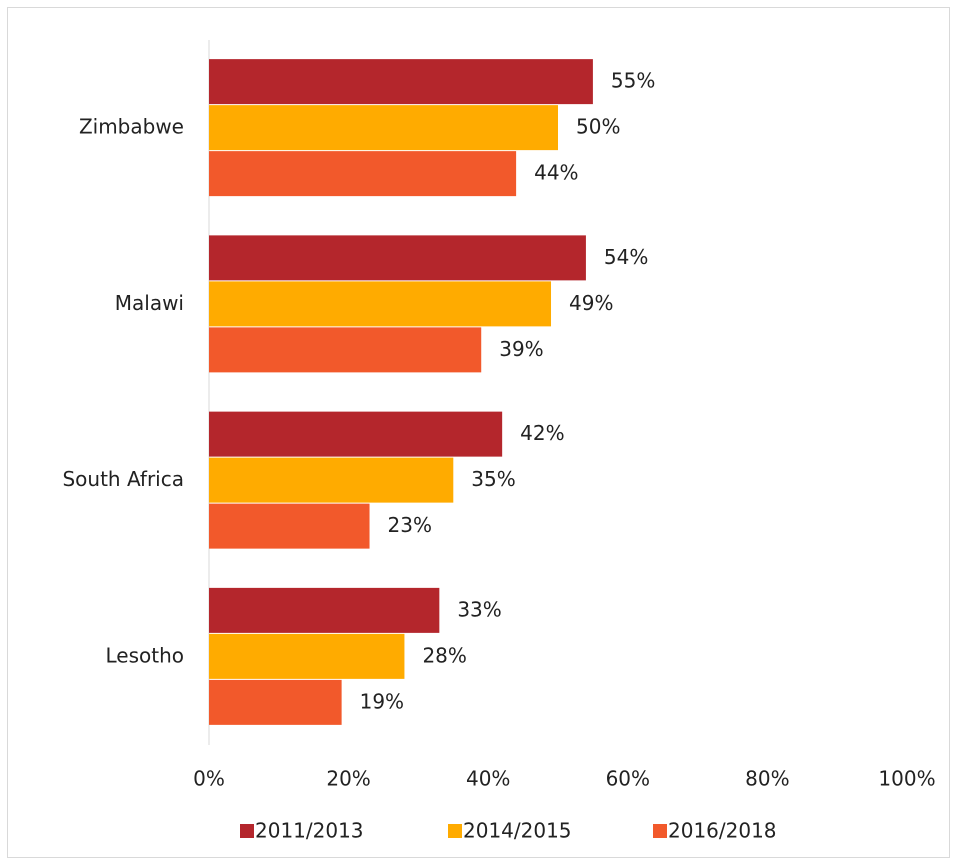  I want to click on data-label: 42%, so click(542, 433).